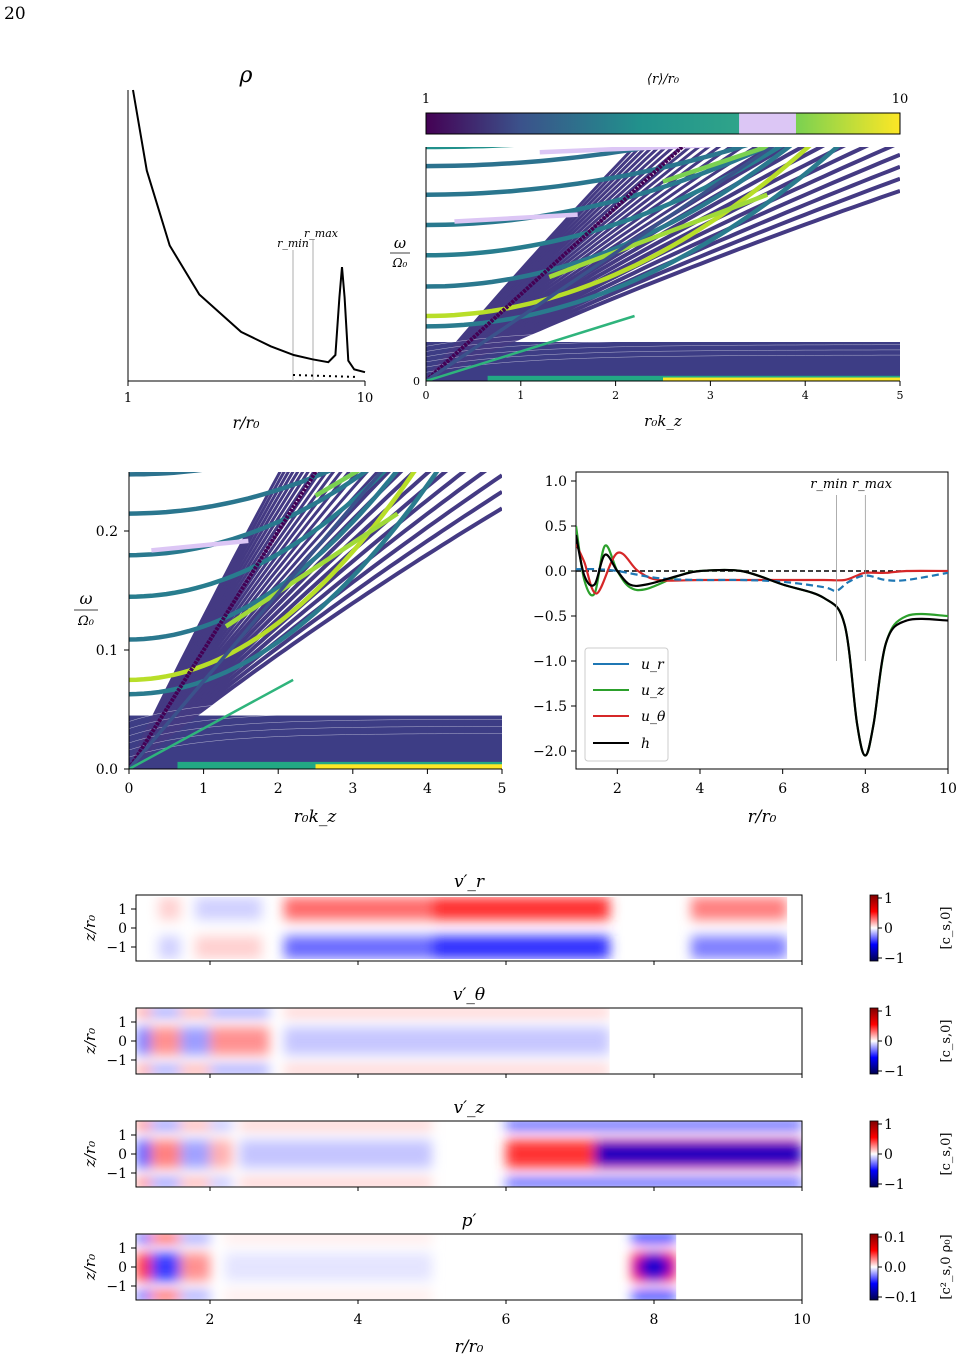  What do you see at coordinates (15, 14) in the screenshot?
I see `page-number: 20` at bounding box center [15, 14].